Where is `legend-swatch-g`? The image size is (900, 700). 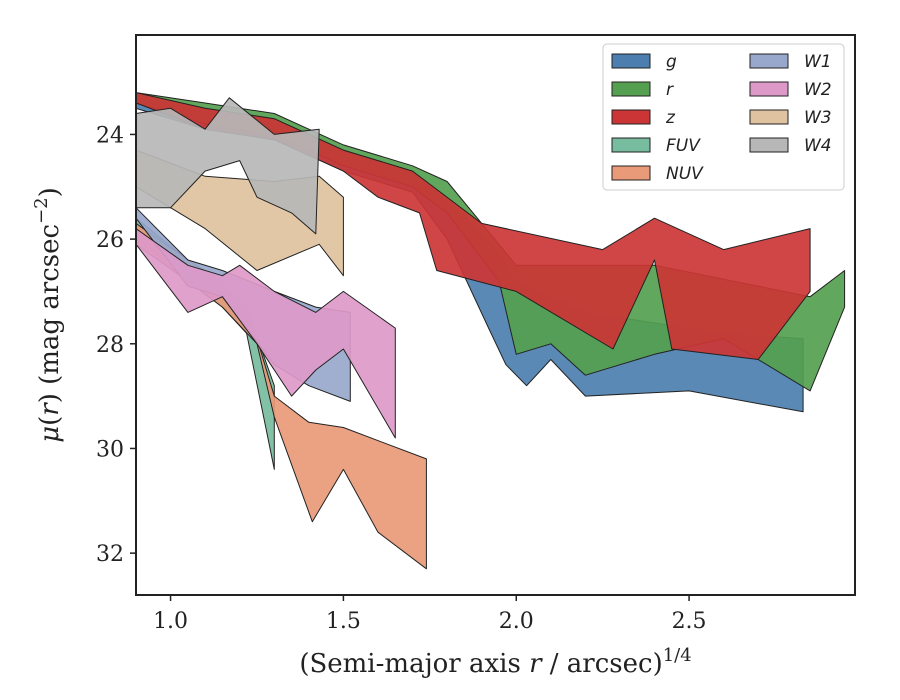 legend-swatch-g is located at coordinates (631, 61).